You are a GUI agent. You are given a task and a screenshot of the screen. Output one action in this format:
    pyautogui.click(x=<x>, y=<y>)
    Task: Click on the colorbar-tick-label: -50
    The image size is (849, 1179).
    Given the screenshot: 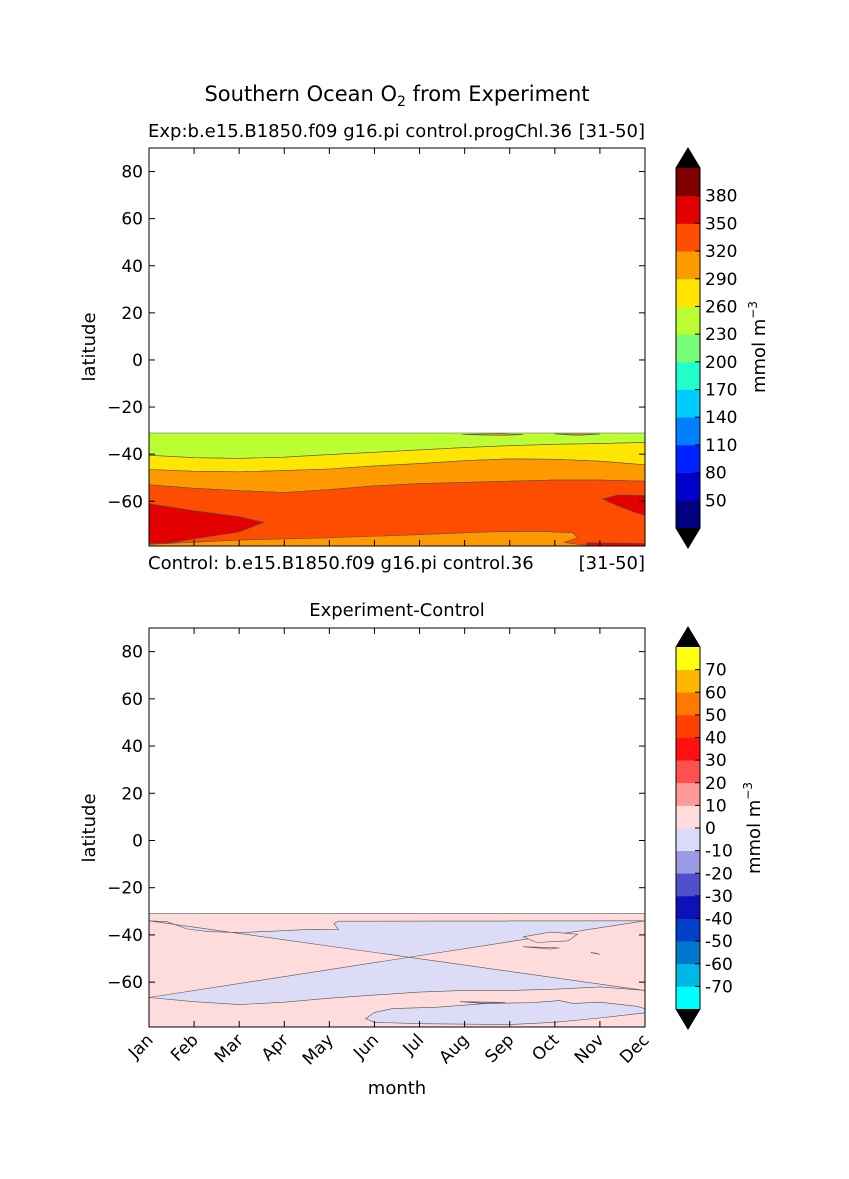 What is the action you would take?
    pyautogui.click(x=719, y=942)
    